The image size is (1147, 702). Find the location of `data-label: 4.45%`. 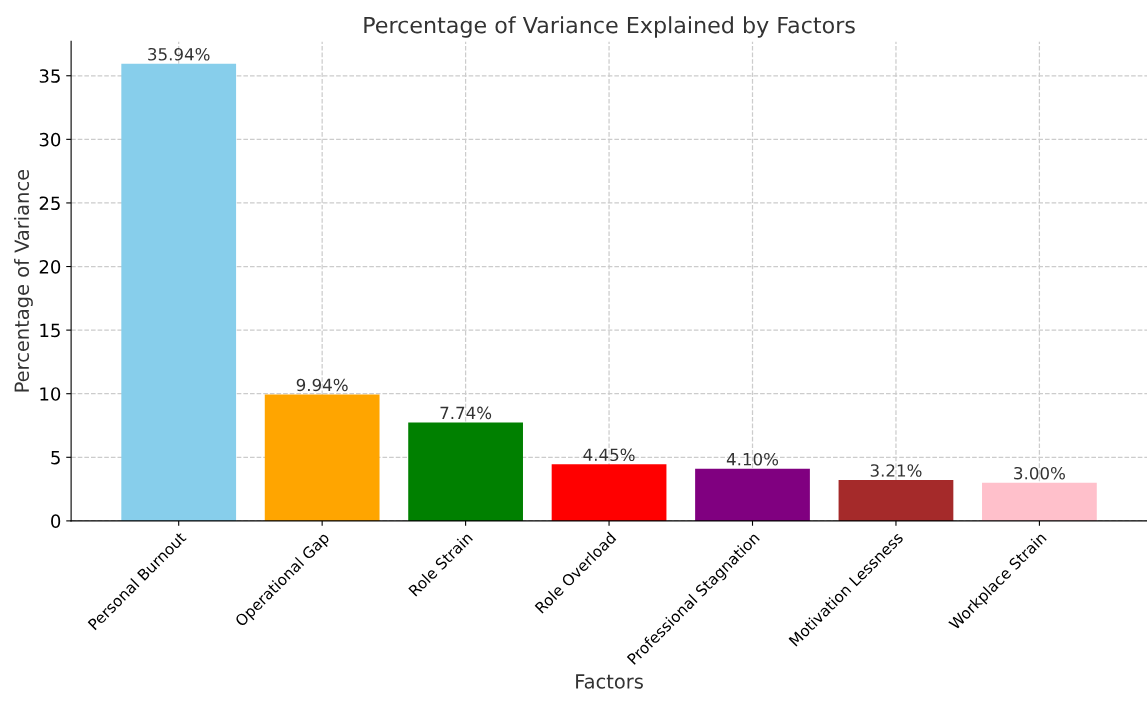

data-label: 4.45% is located at coordinates (609, 455).